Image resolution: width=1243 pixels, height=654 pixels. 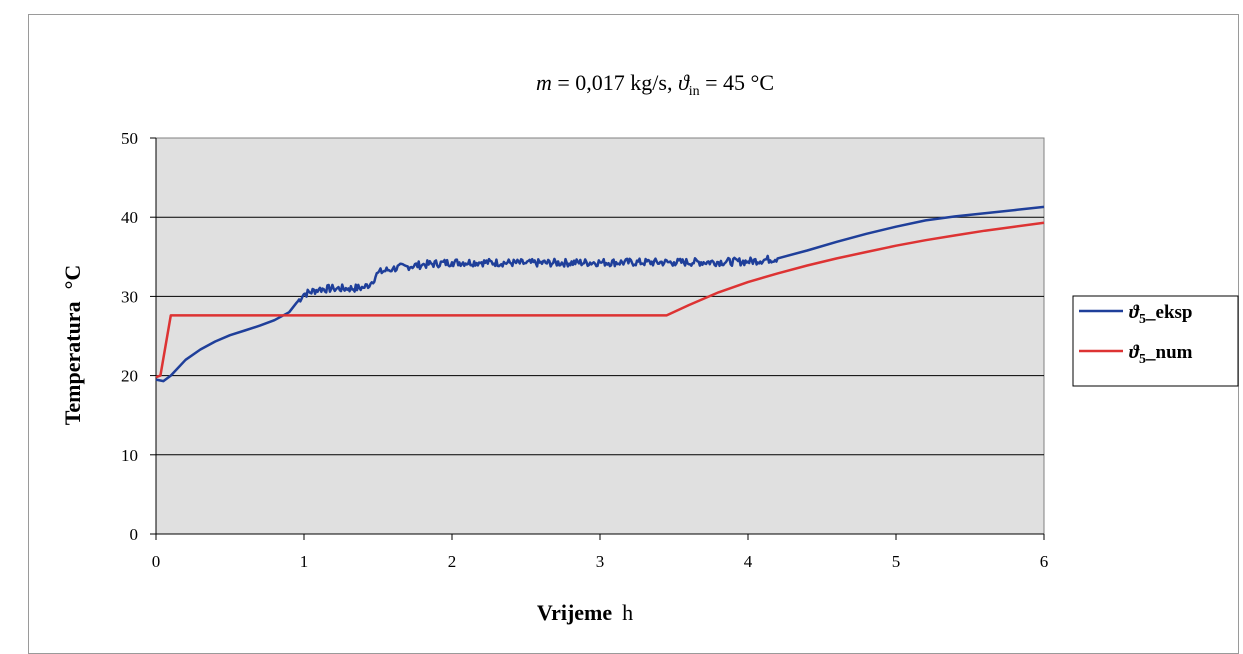 I want to click on y-tick-label: 20, so click(x=129, y=376).